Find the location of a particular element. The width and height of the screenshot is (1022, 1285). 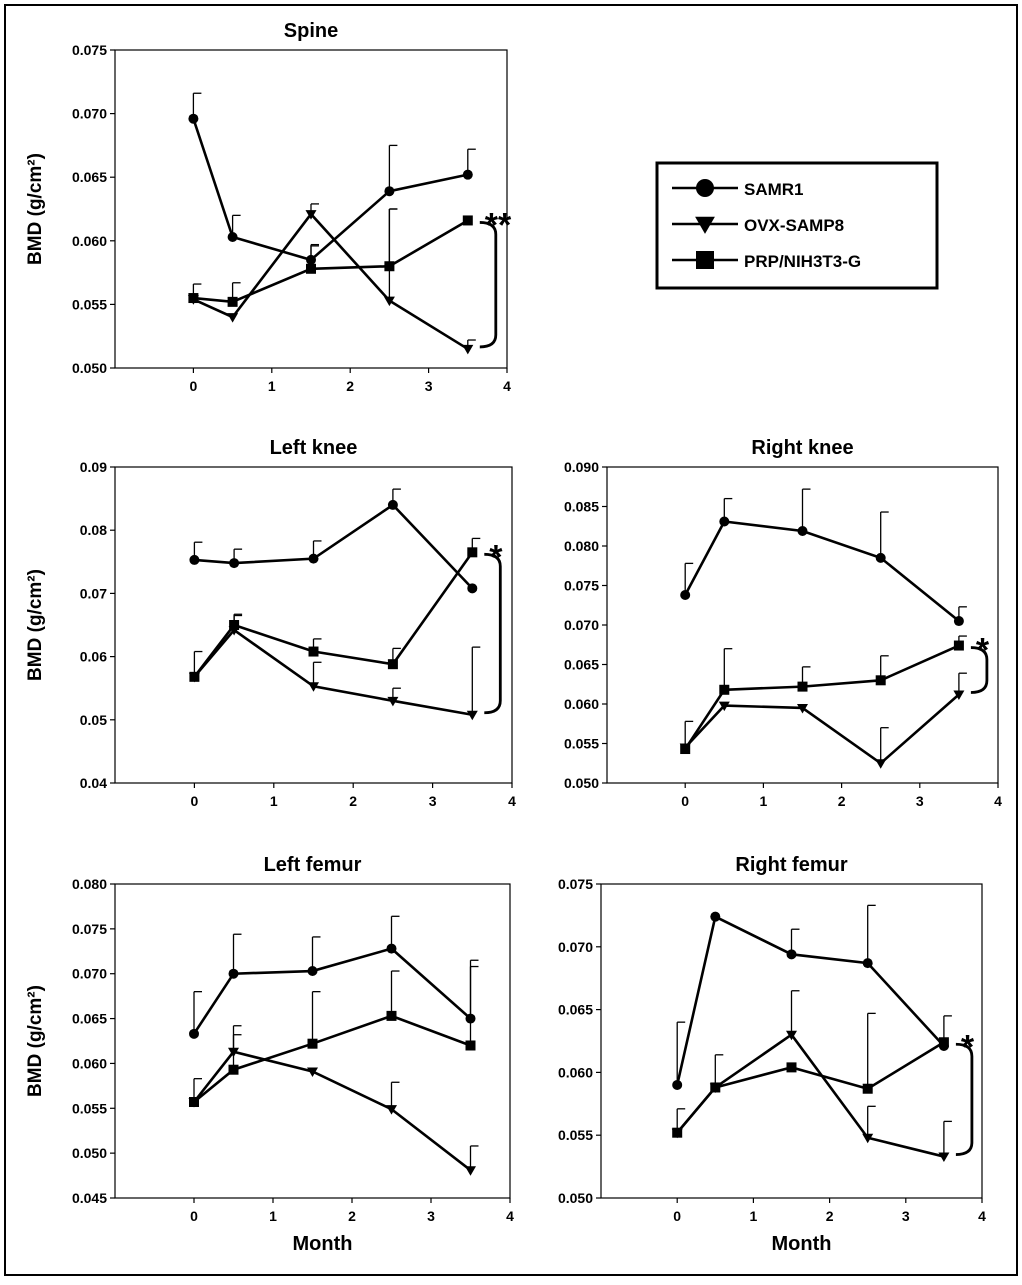

series-samr1 is located at coordinates (823, 557).